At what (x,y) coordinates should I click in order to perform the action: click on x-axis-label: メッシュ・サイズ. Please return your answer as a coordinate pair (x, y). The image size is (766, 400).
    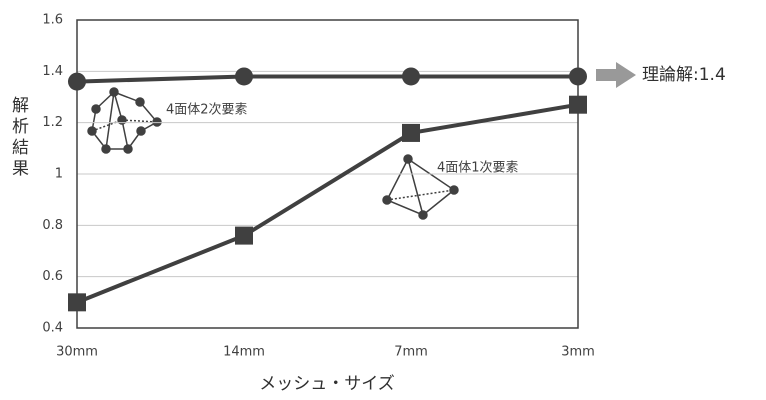
    Looking at the image, I should click on (327, 384).